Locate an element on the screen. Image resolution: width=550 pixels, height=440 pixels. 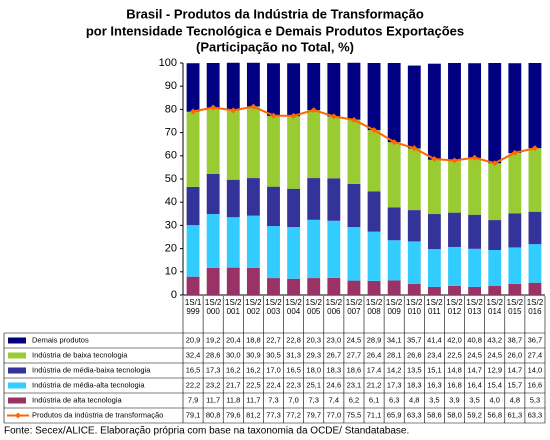
x-tick-label: 1S/2000 is located at coordinates (213, 307).